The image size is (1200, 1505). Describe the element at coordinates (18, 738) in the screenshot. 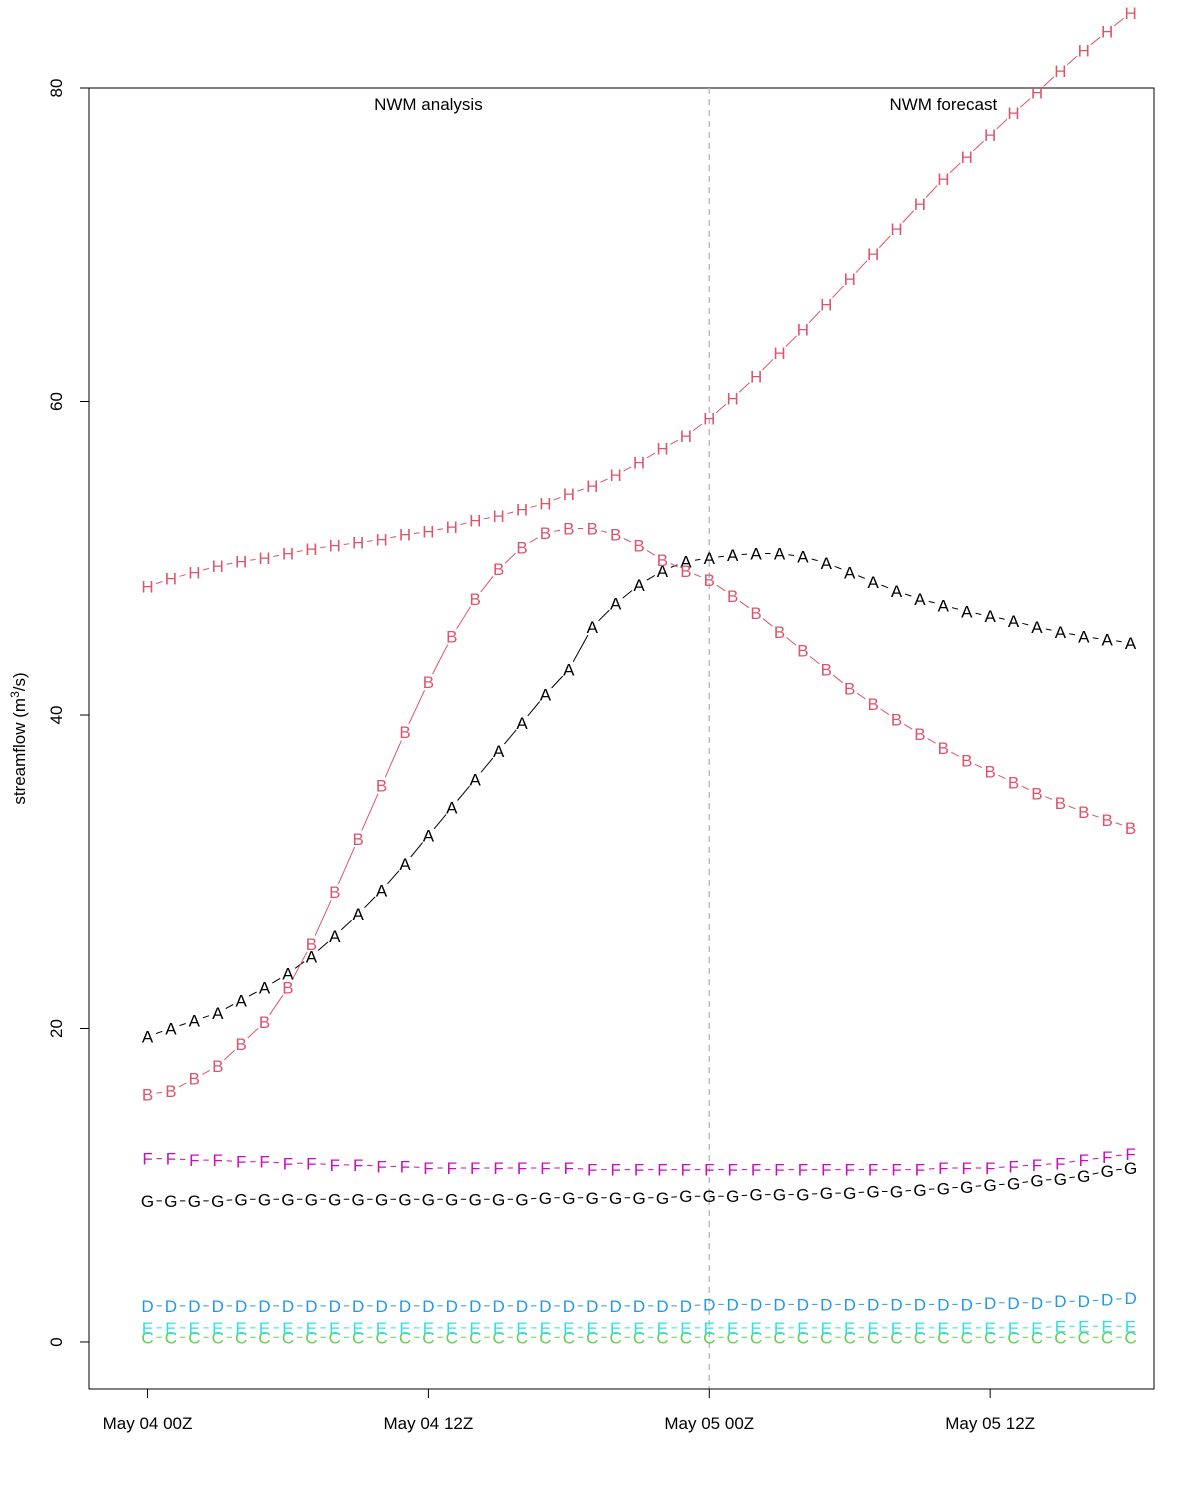

I see `y-axis-title: streamflow (m3/s)` at that location.